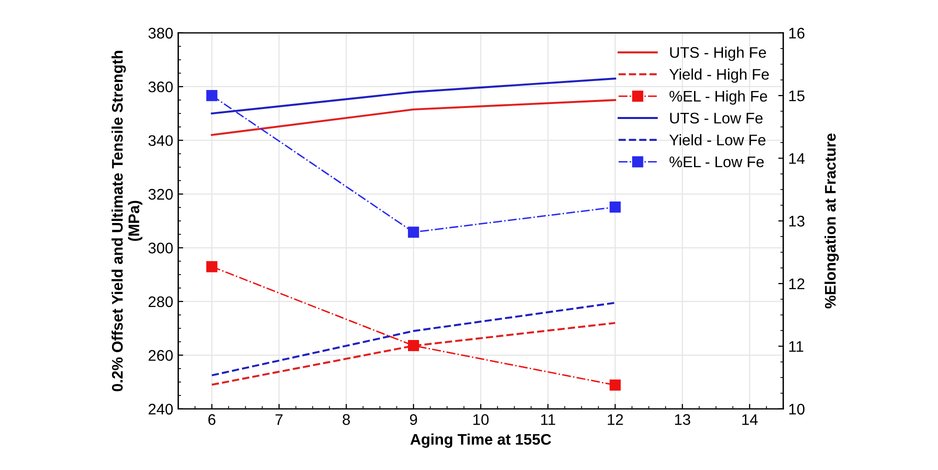  I want to click on legend-label: UTS - Low Fe, so click(716, 118).